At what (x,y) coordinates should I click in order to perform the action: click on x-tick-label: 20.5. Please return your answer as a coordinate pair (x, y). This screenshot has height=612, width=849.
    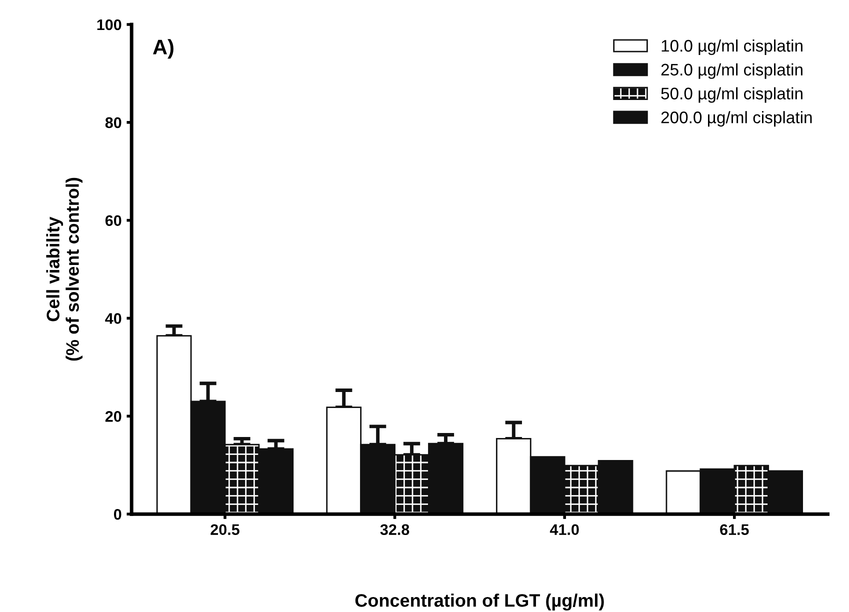
    Looking at the image, I should click on (225, 530).